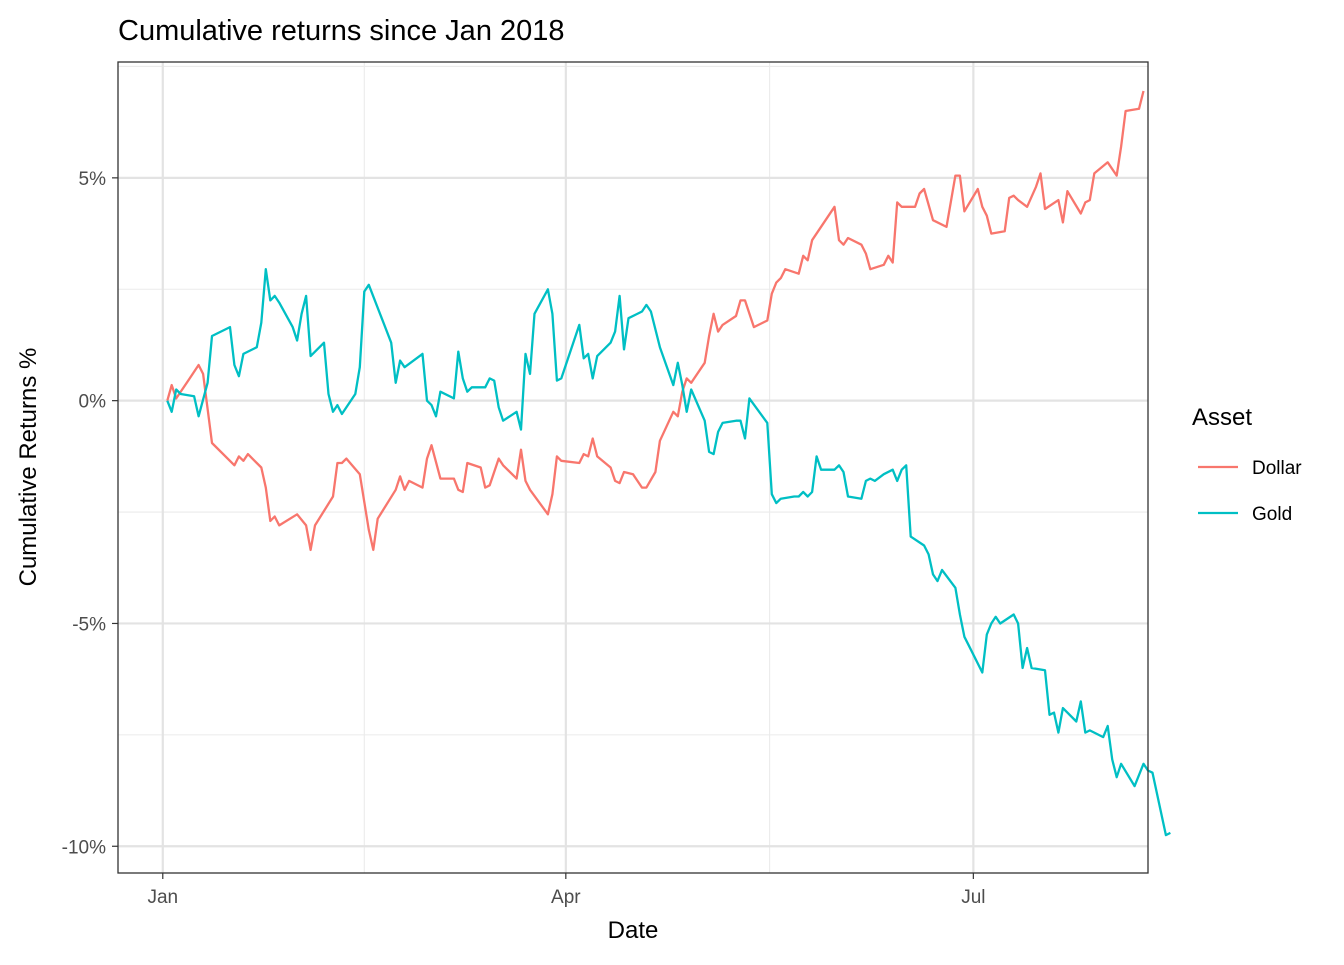 The height and width of the screenshot is (965, 1344). Describe the element at coordinates (89, 624) in the screenshot. I see `y-tick-label: -5%` at that location.